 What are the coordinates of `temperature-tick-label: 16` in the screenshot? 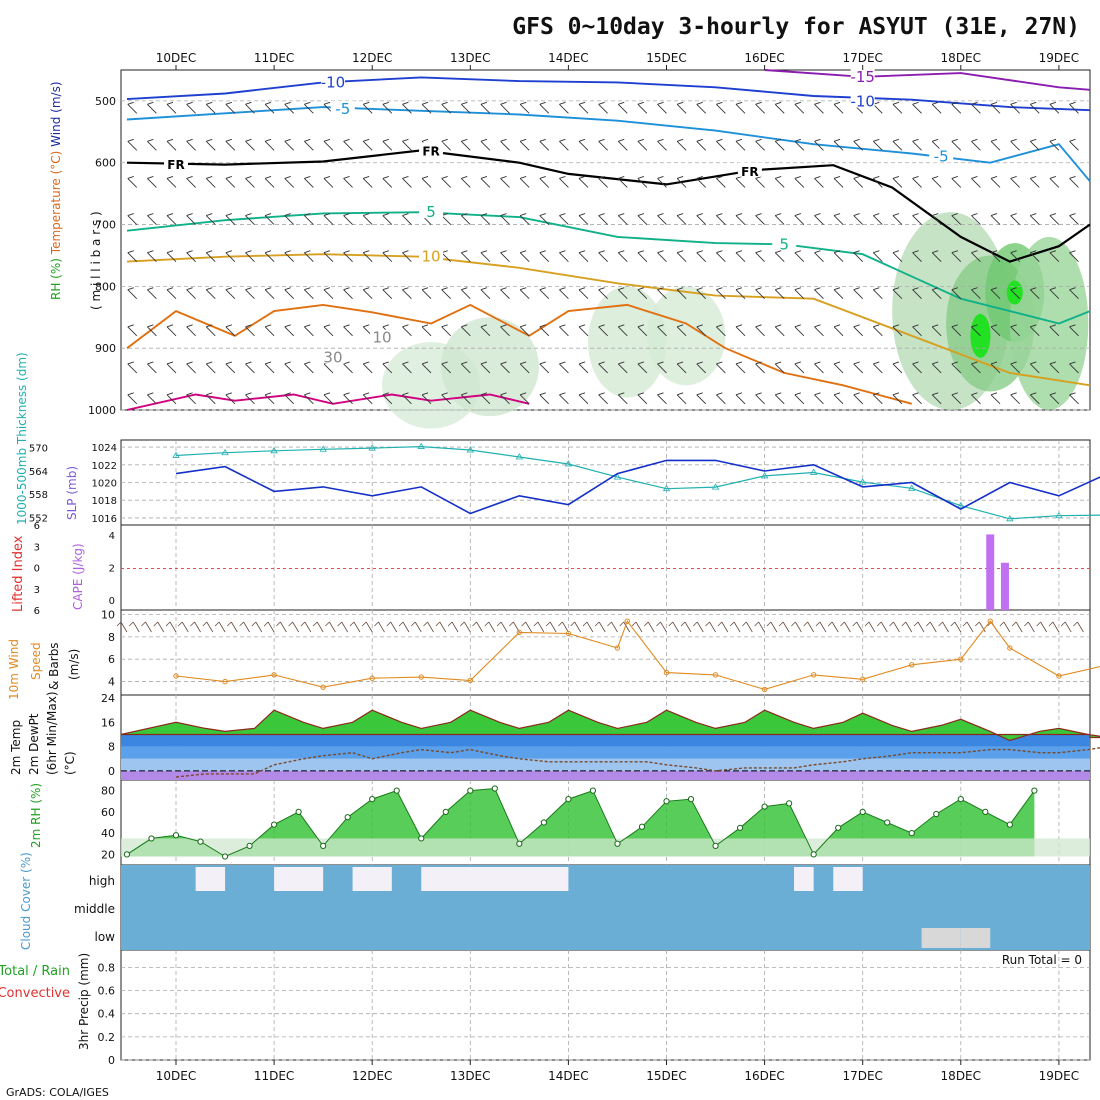 It's located at (108, 722).